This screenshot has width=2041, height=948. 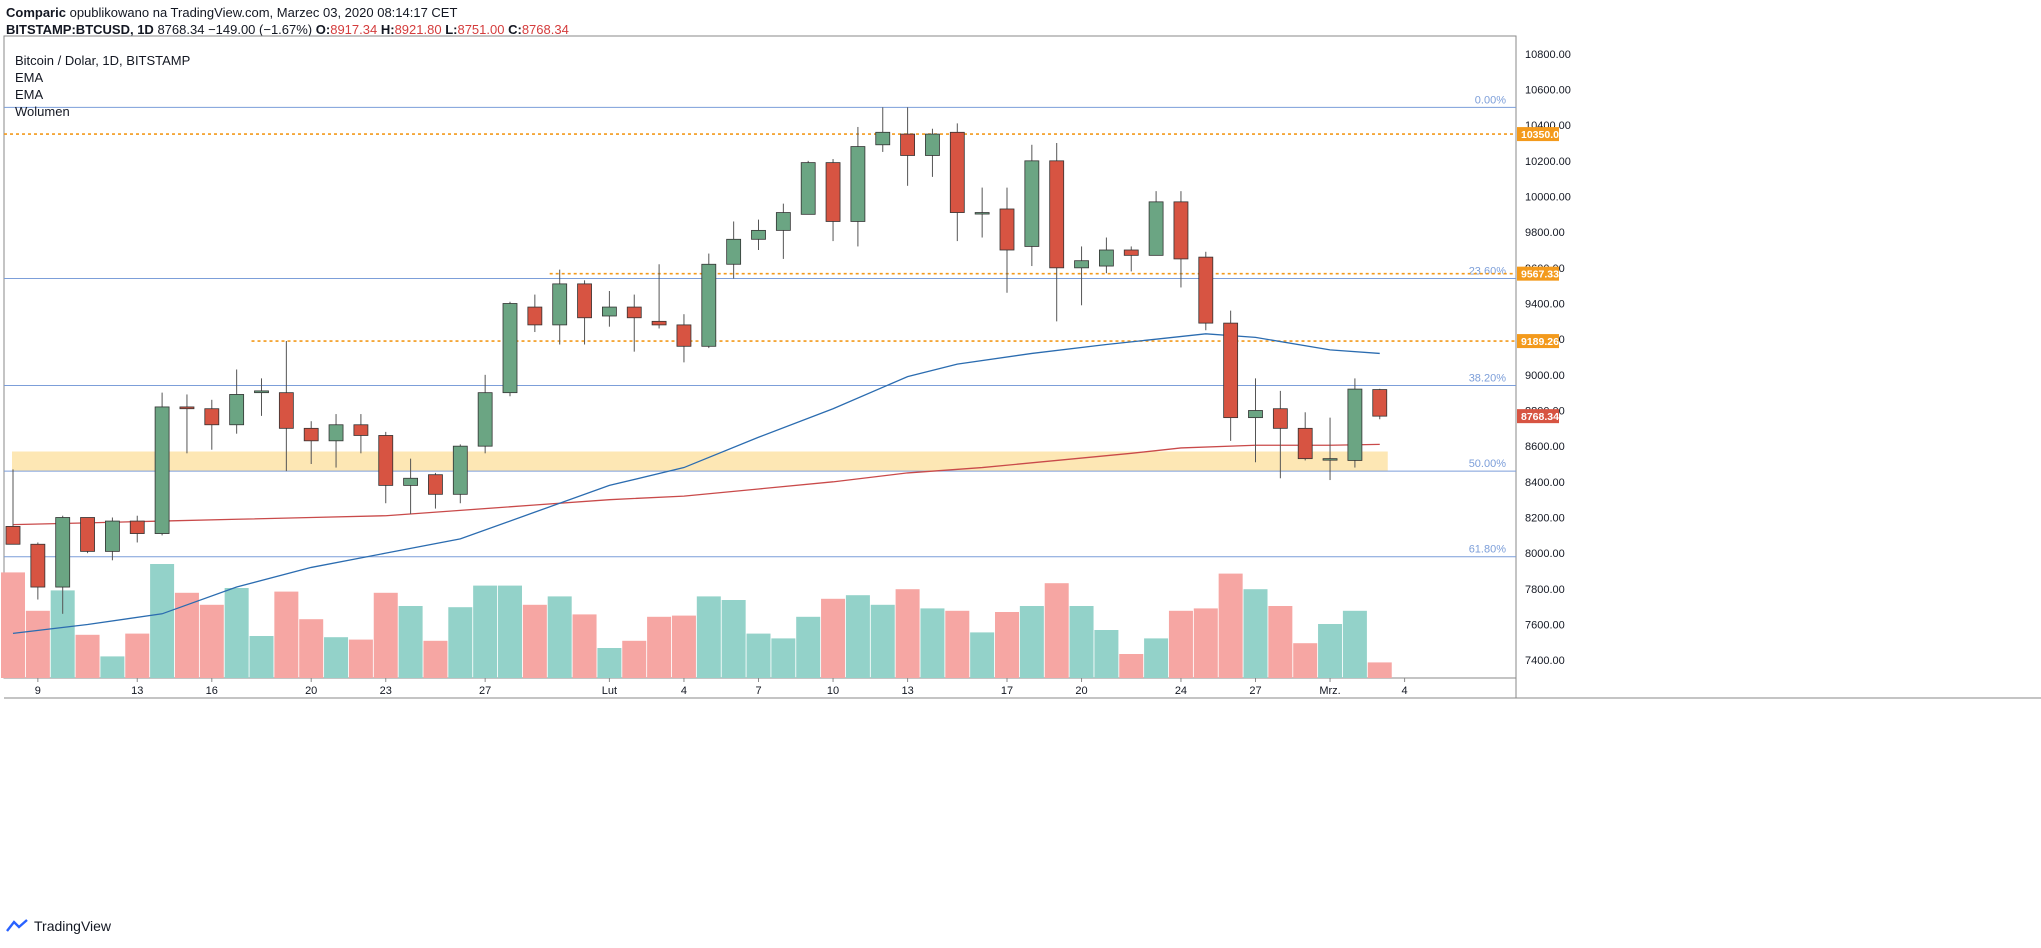 What do you see at coordinates (36, 12) in the screenshot?
I see `author-name: Comparic` at bounding box center [36, 12].